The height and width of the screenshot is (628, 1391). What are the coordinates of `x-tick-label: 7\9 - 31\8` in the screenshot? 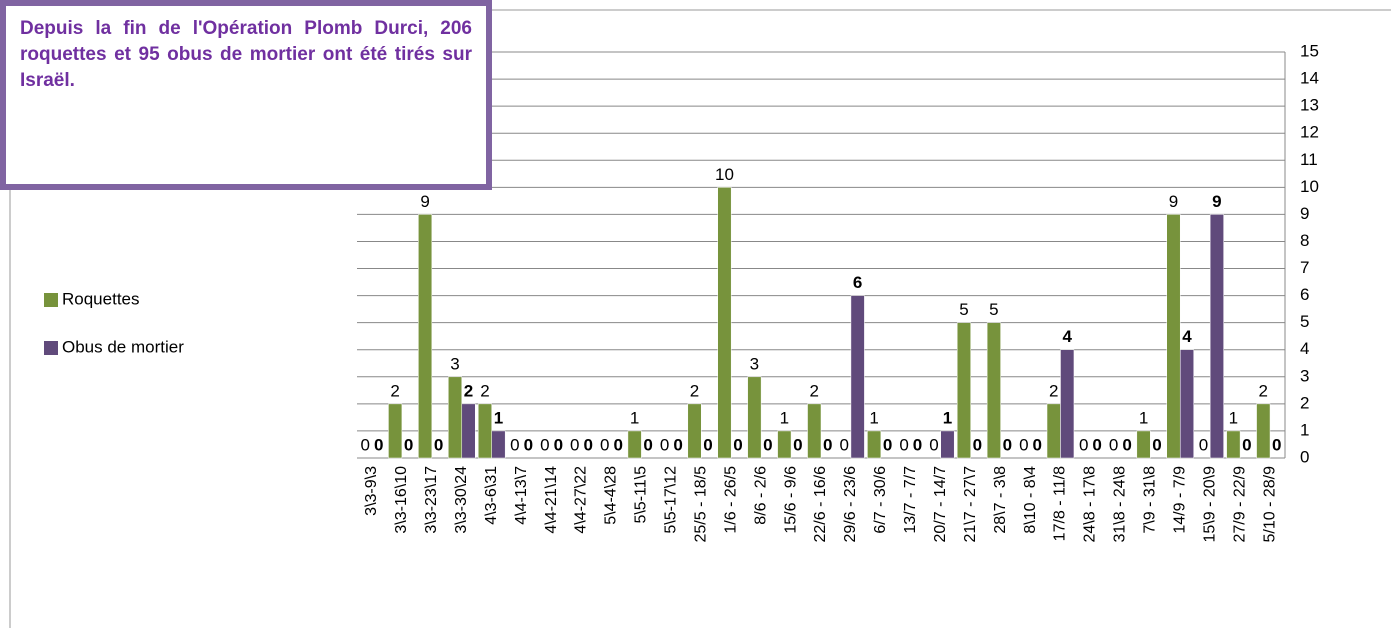 It's located at (1150, 500).